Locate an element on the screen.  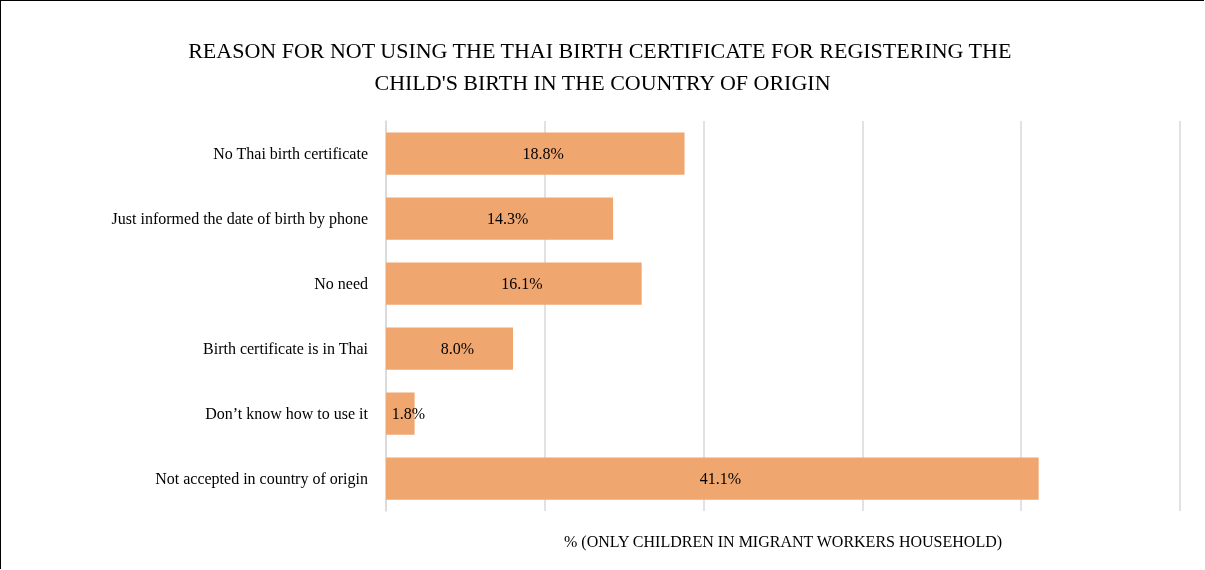
data-label: 18.8% is located at coordinates (543, 153).